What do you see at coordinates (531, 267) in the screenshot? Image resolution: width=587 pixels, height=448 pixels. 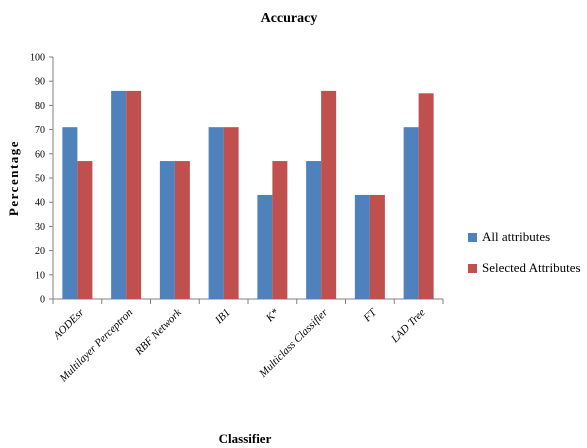 I see `legend-label: Selected Attributes` at bounding box center [531, 267].